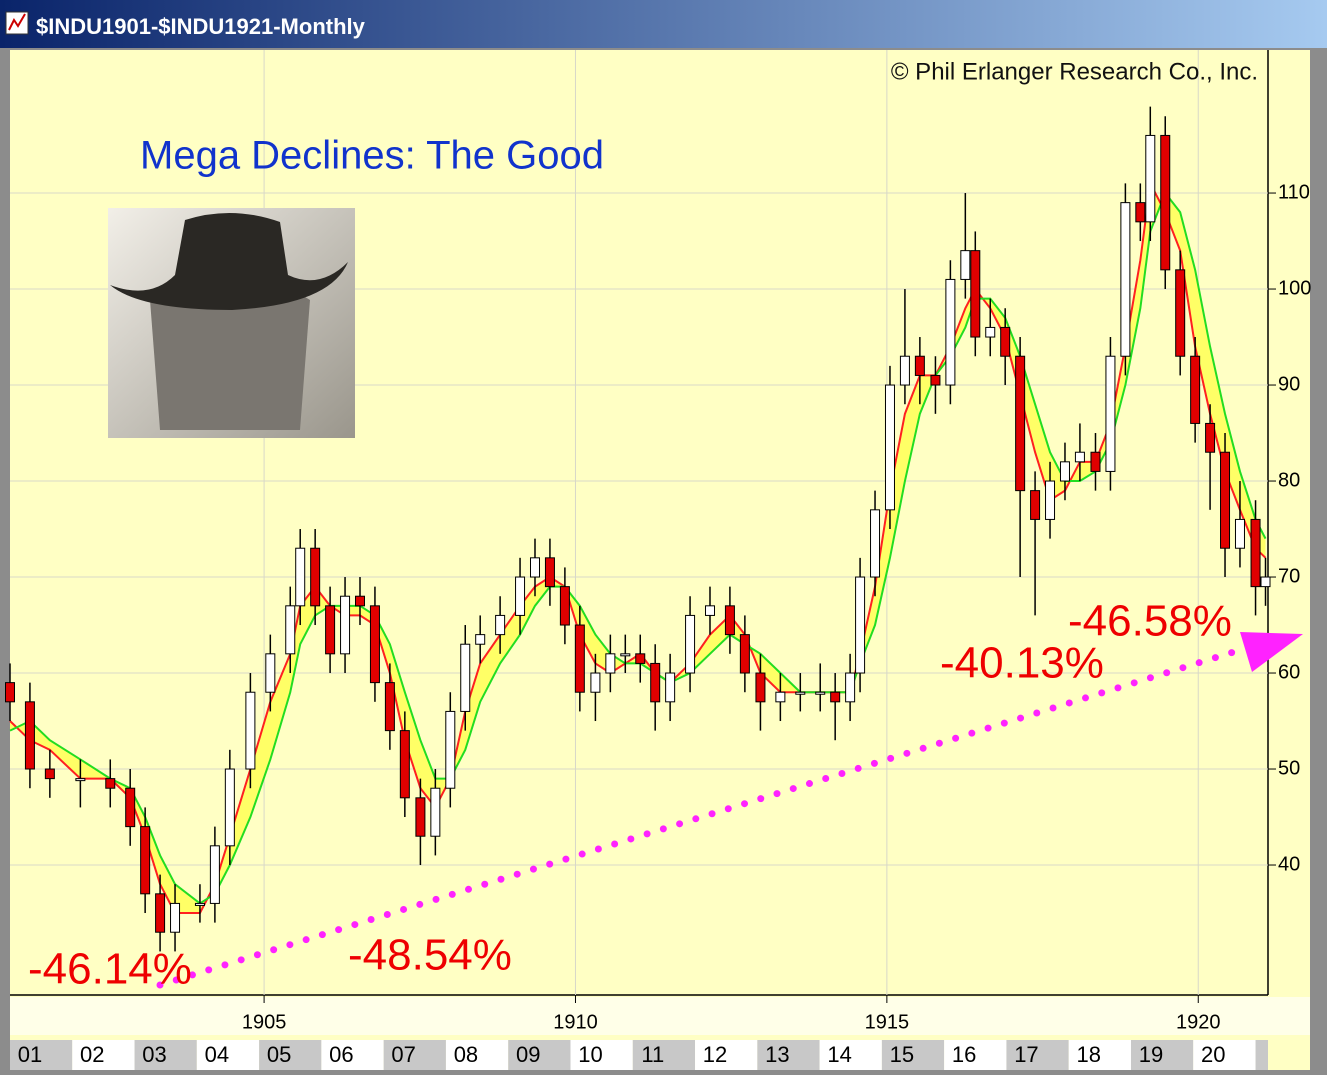 This screenshot has width=1327, height=1075. What do you see at coordinates (663, 24) in the screenshot?
I see `title-bar` at bounding box center [663, 24].